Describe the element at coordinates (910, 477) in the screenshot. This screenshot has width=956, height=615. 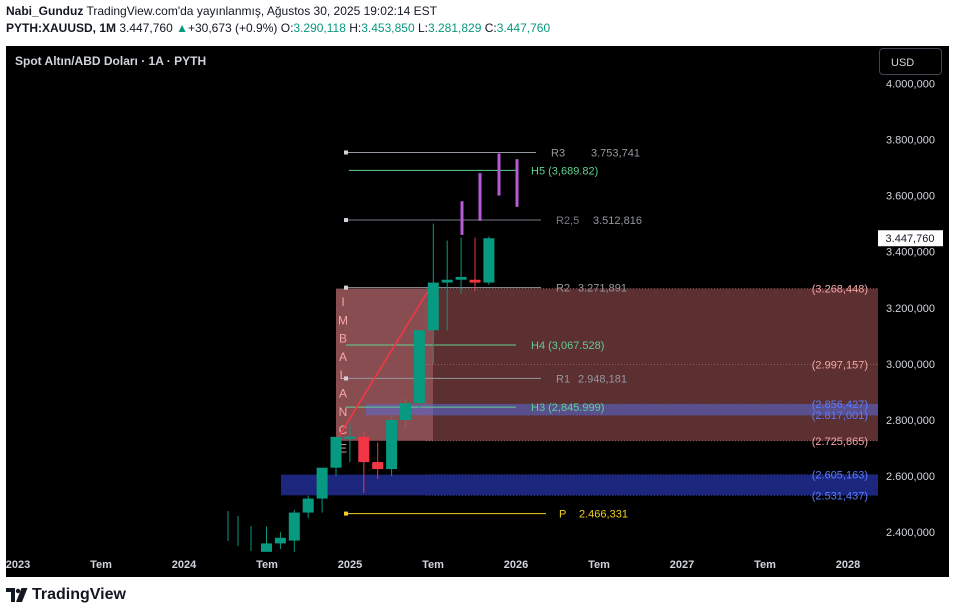
I see `y-axis-tick-label: 2.600,000` at that location.